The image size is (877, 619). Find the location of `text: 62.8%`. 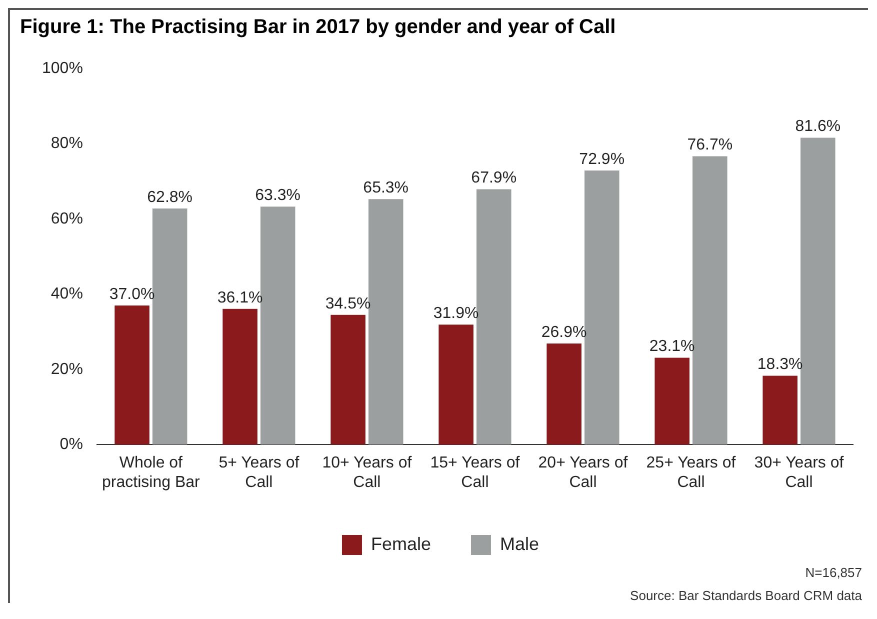

text: 62.8% is located at coordinates (170, 197).